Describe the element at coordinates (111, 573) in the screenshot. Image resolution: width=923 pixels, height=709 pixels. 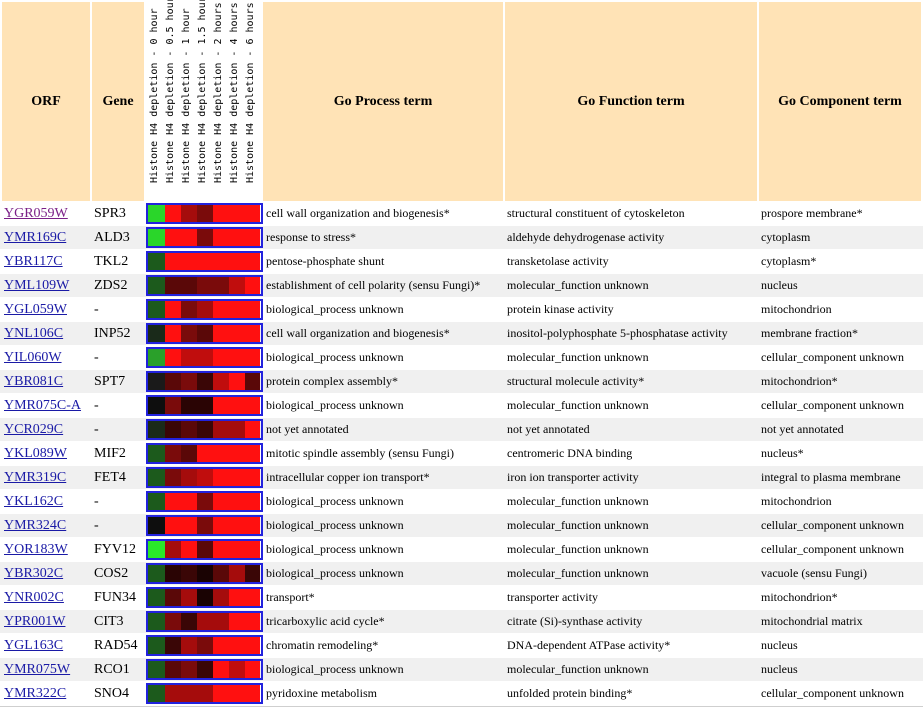
I see `gene-name: COS2` at that location.